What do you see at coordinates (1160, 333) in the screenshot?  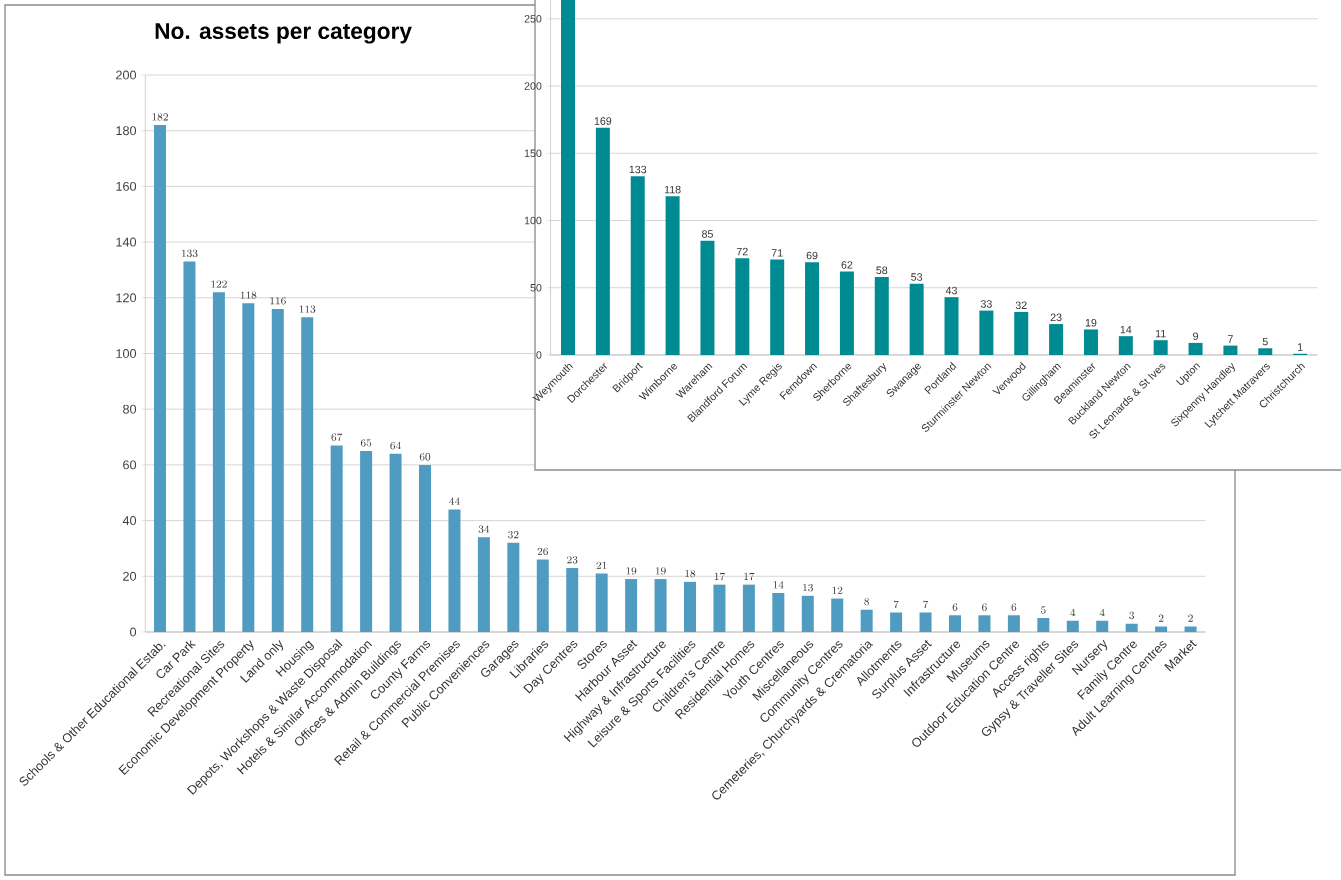 I see `data-label: 11` at bounding box center [1160, 333].